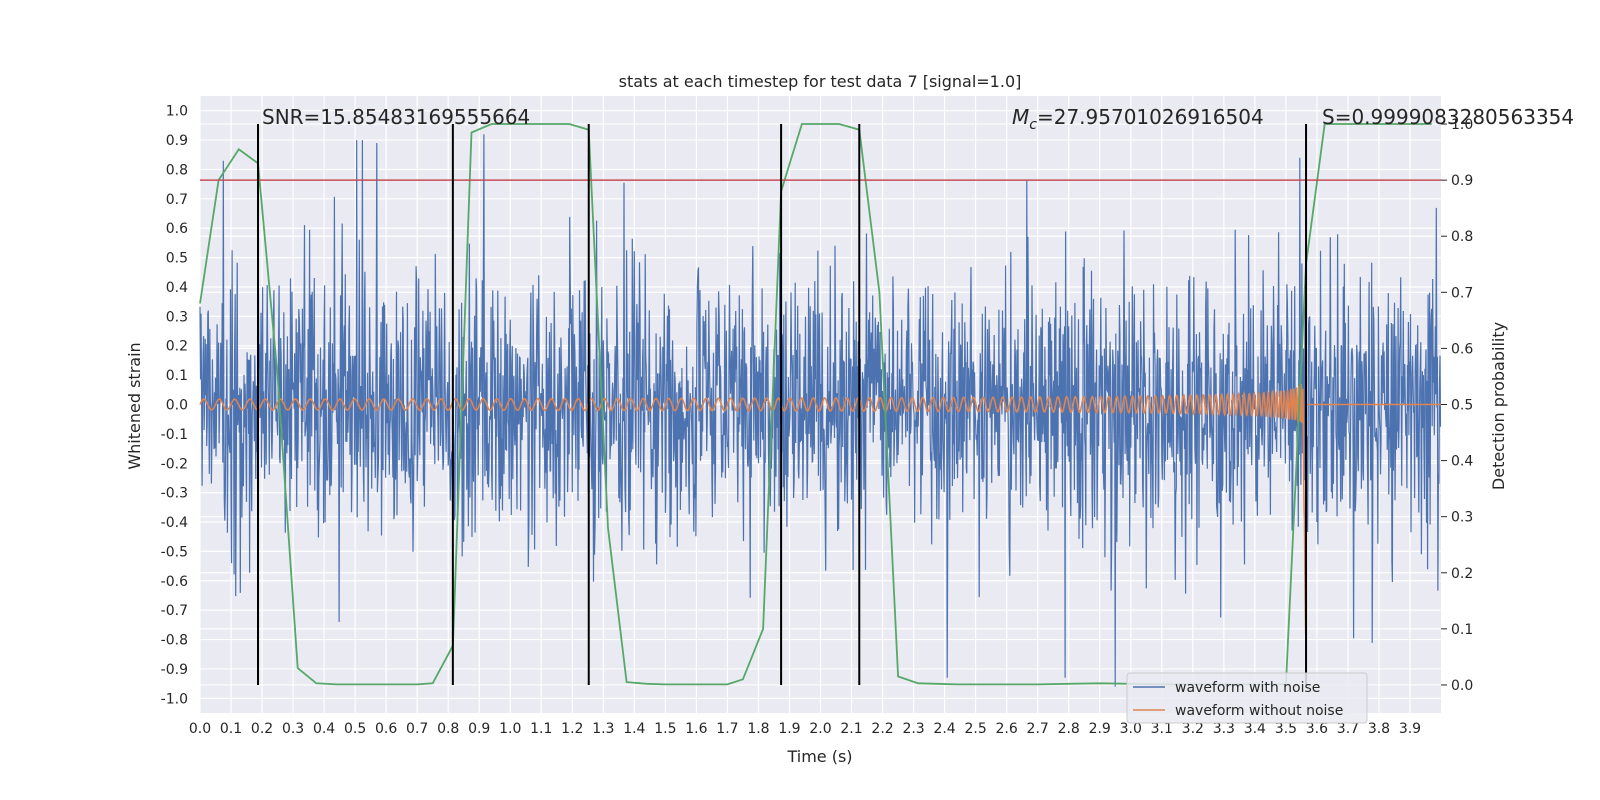 The height and width of the screenshot is (800, 1600). Describe the element at coordinates (789, 729) in the screenshot. I see `x-tick-label: 1.9` at that location.